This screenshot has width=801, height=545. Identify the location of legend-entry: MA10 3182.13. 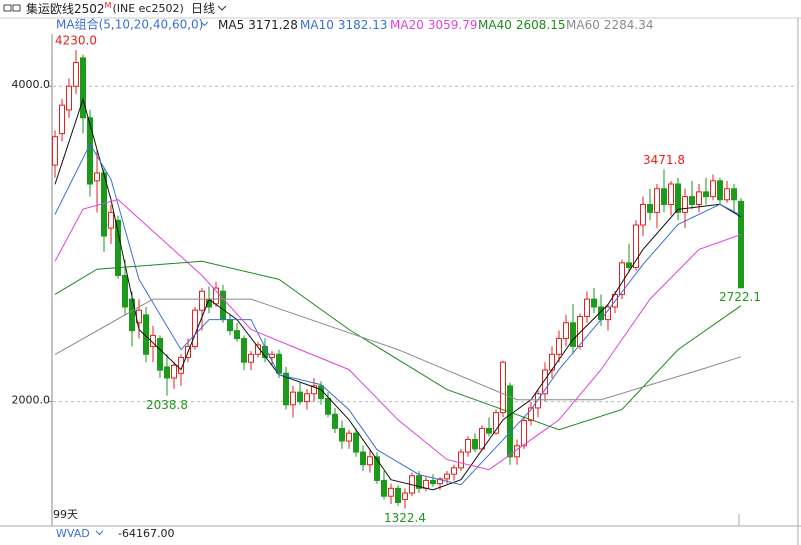
(343, 25).